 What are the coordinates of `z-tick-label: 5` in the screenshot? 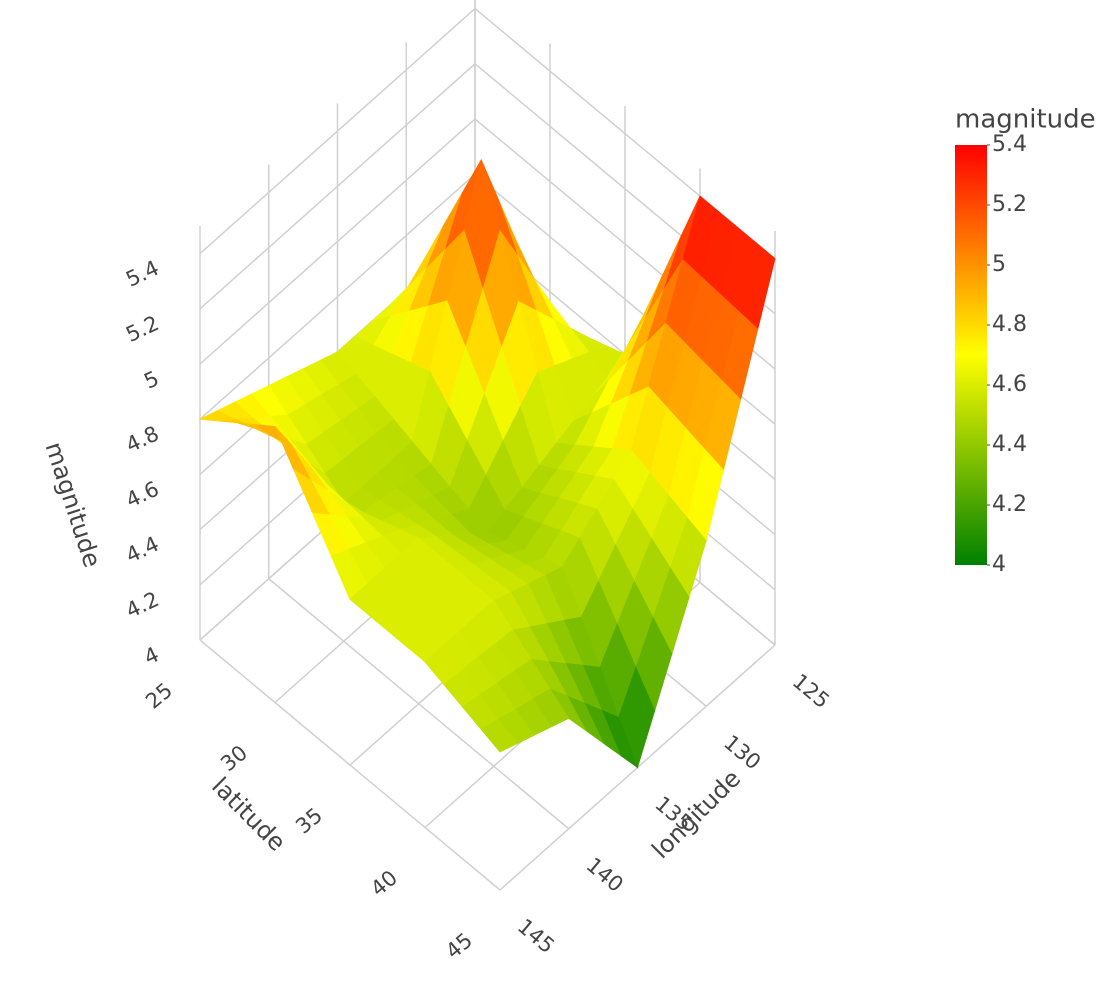 It's located at (151, 379).